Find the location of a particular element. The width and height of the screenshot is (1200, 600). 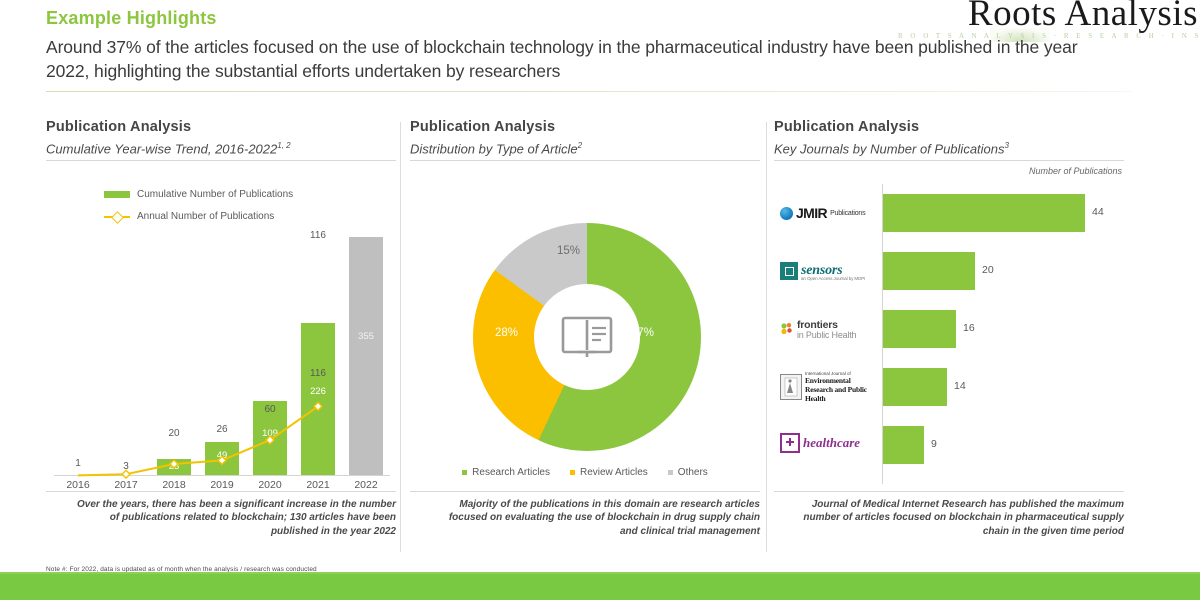

sensors-logo-icon: sensors an Open Access Journal by MDPI is located at coordinates (822, 271).